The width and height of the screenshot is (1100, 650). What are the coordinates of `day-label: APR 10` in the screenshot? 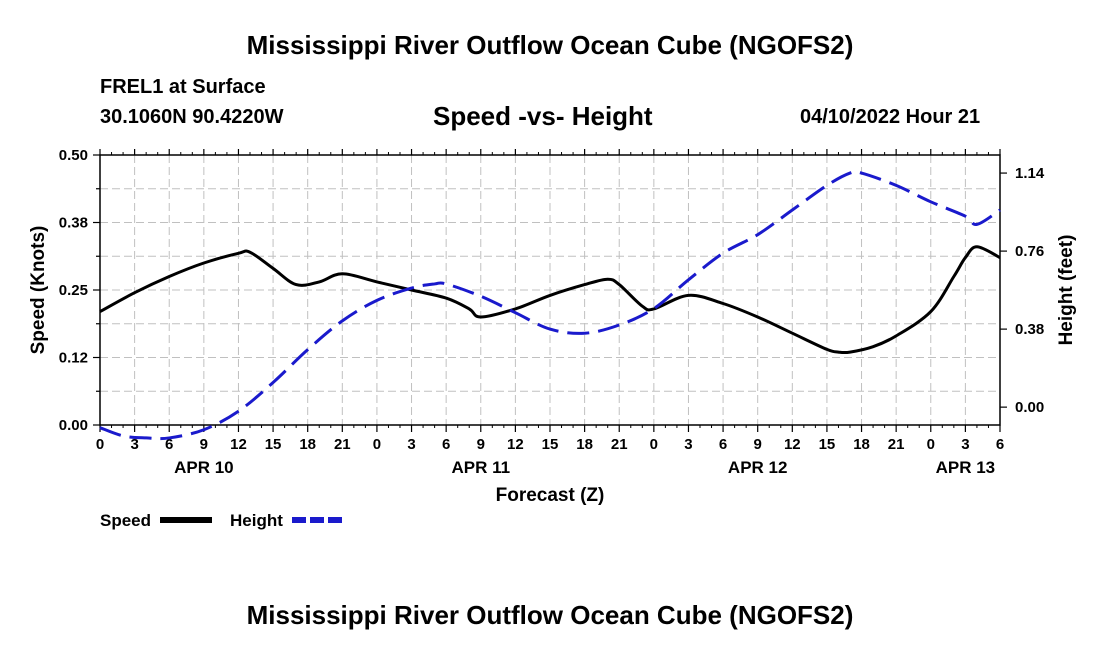 It's located at (204, 467).